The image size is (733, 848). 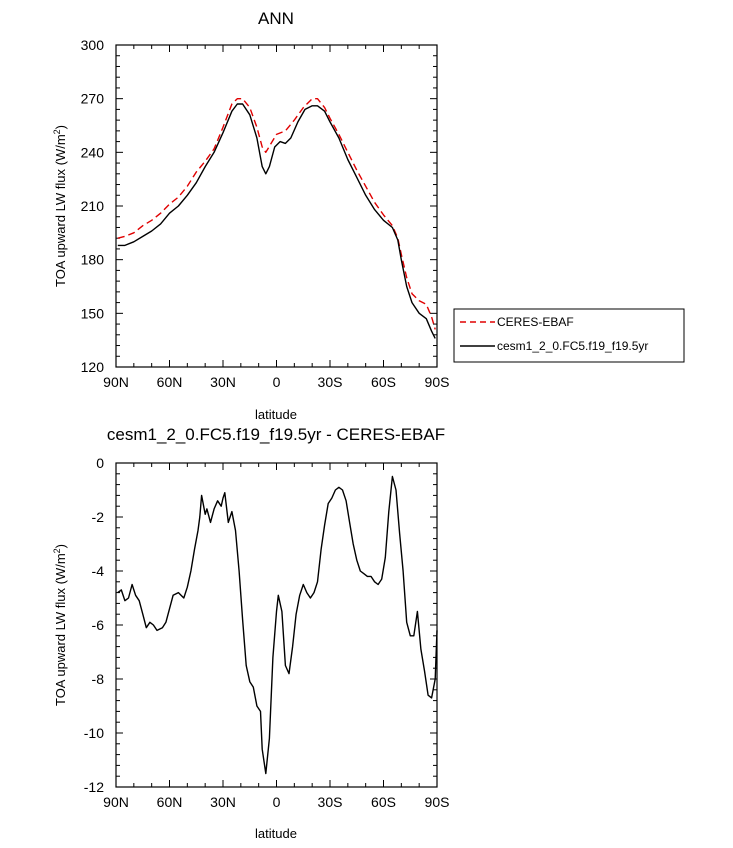 I want to click on chart-bottom-y-tick-label: -4, so click(x=98, y=571).